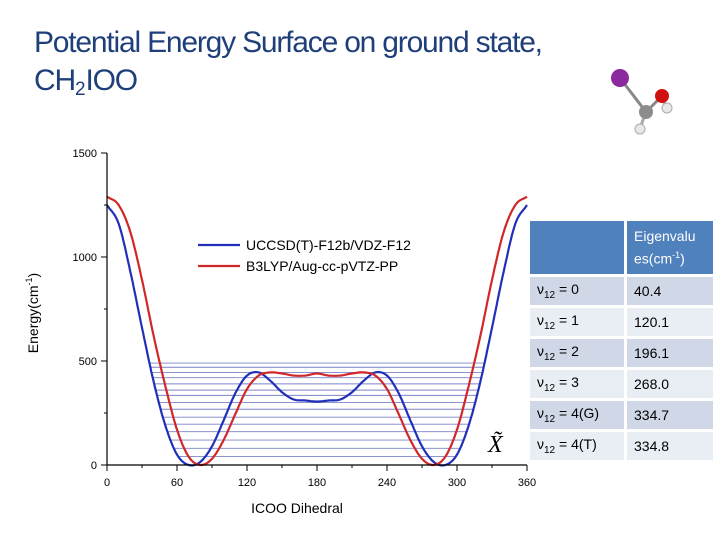  What do you see at coordinates (665, 235) in the screenshot?
I see `header-part1: Eigenvalu` at bounding box center [665, 235].